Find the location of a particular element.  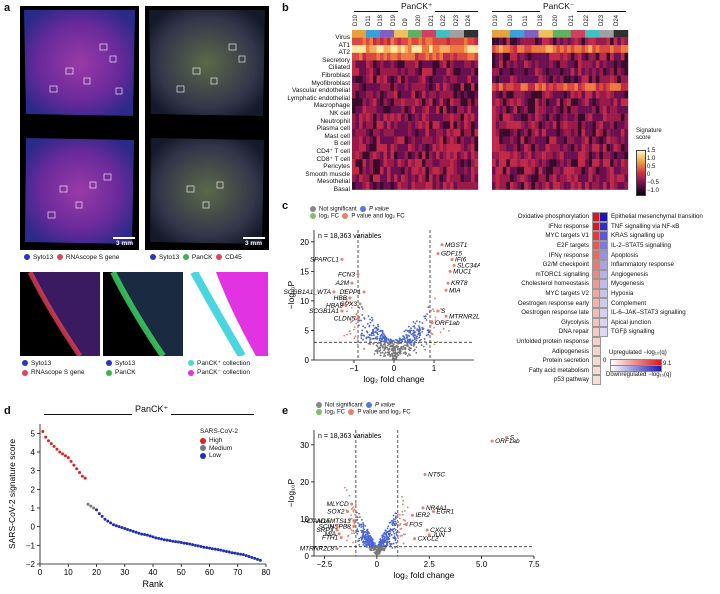

pathway-row: Inflammatory response is located at coordinates (658, 264).